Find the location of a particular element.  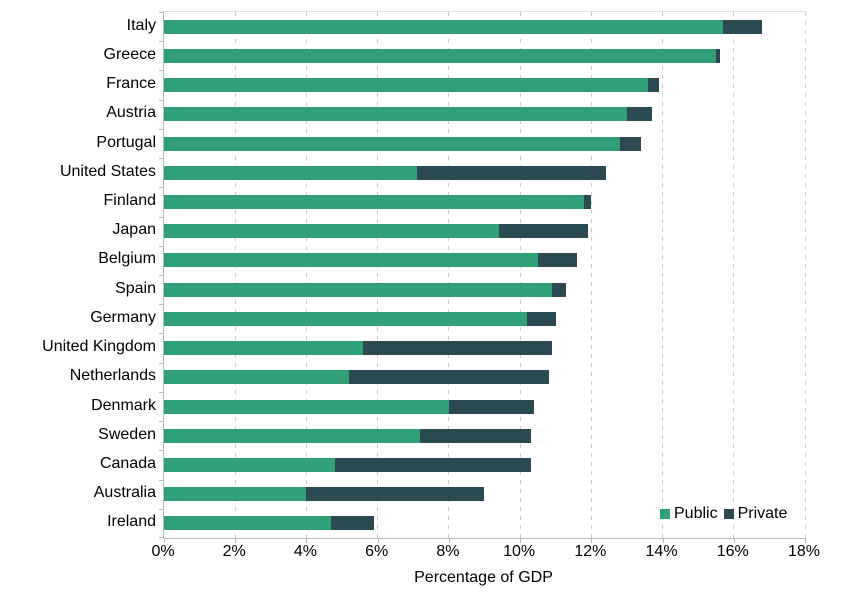

x-tick-label-14pct: 14% is located at coordinates (661, 551).